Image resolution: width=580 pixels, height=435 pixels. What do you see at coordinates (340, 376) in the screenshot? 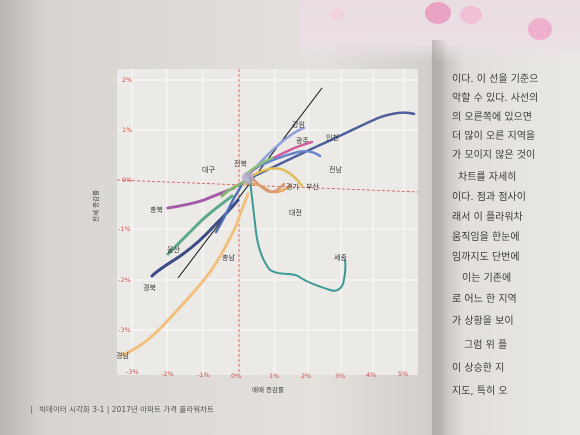
I see `x-tick: 3%` at bounding box center [340, 376].